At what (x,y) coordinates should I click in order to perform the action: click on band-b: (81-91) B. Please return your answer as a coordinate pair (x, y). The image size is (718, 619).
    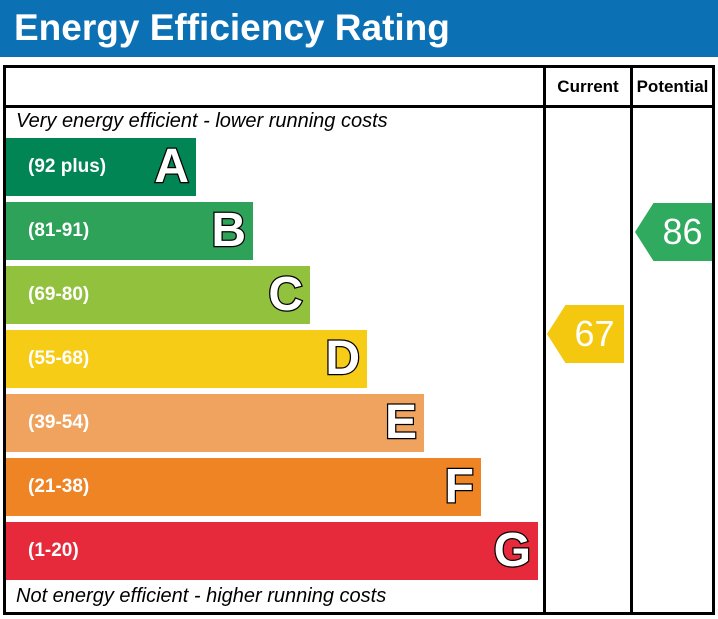
    Looking at the image, I should click on (129, 231).